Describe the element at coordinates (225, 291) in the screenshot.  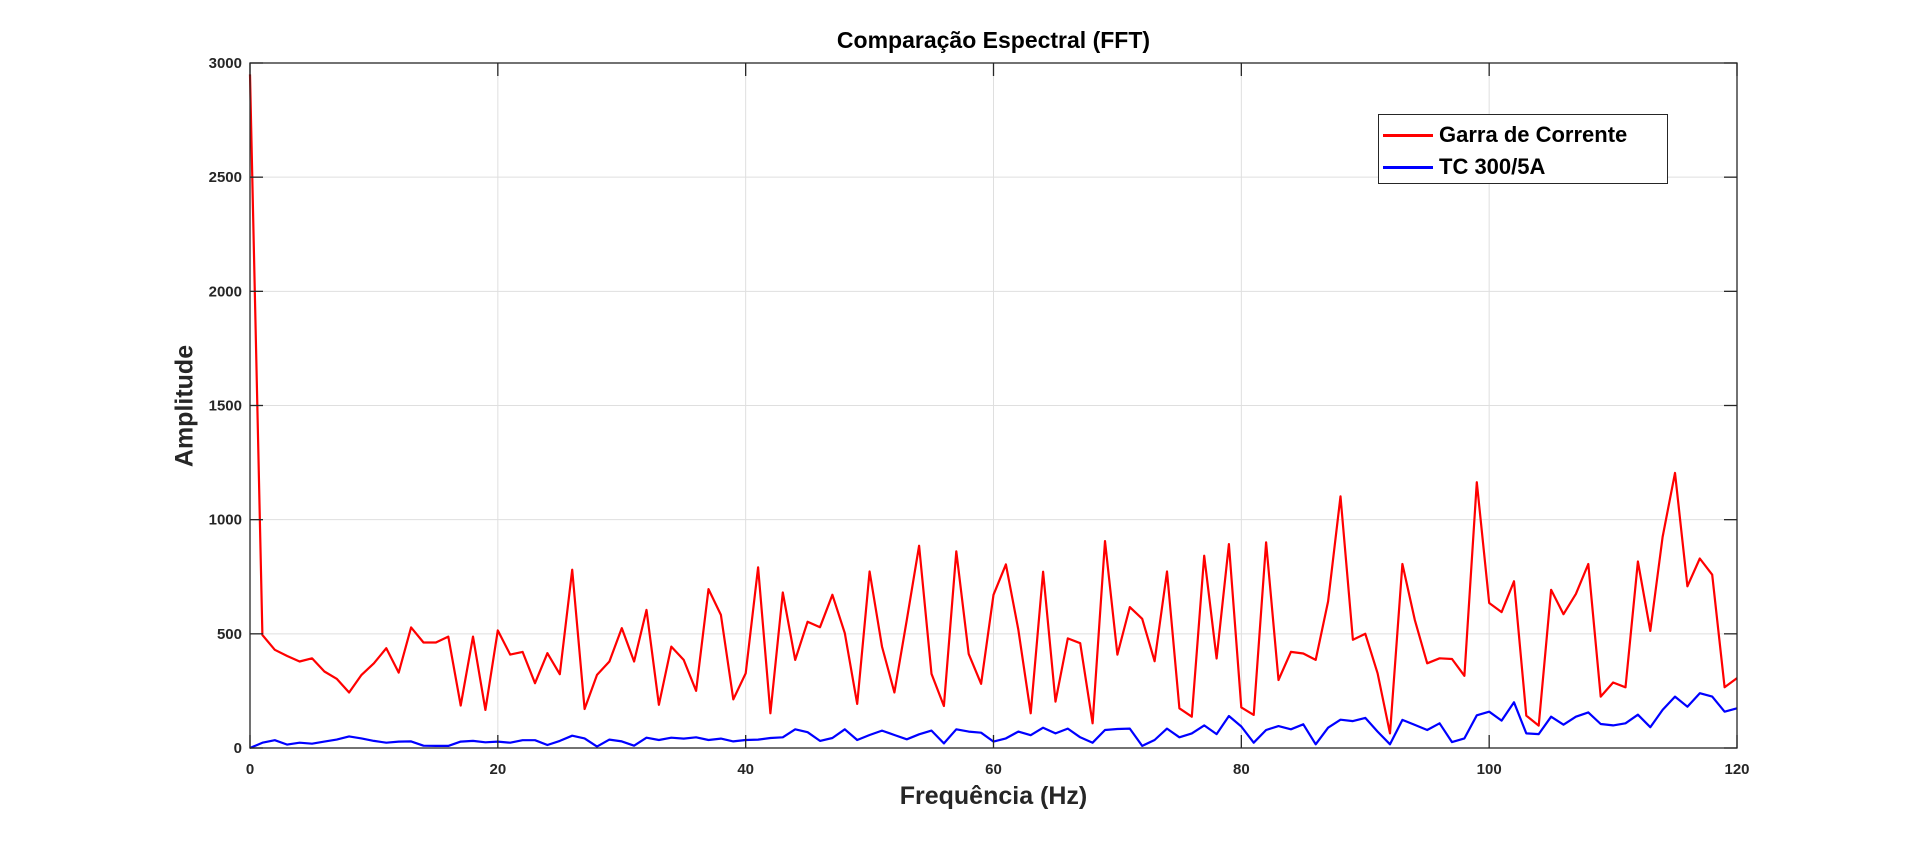
I see `y-tick-label: 2000` at that location.